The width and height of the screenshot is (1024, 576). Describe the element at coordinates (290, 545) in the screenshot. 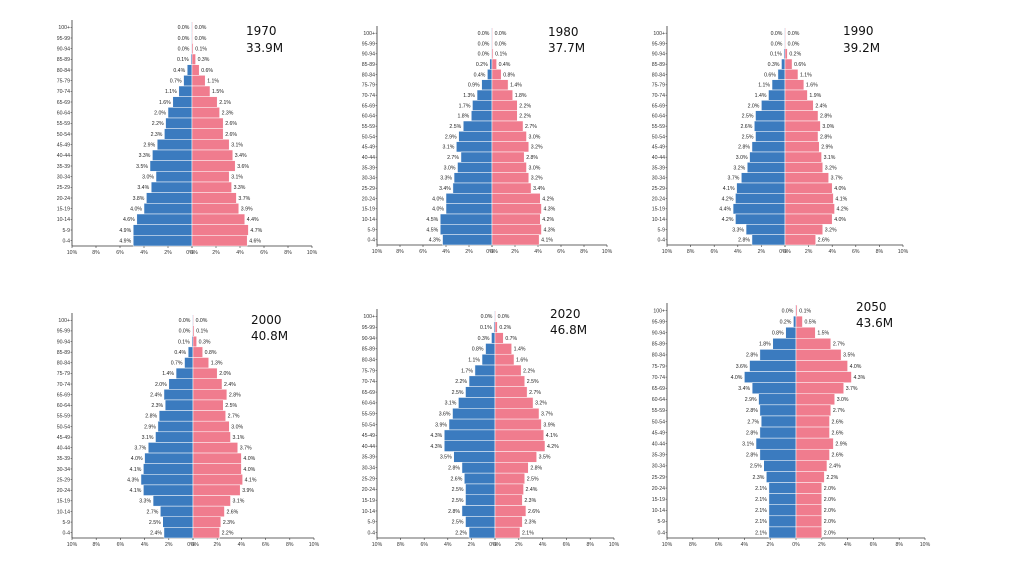

I see `x-tick-label: 8%` at that location.